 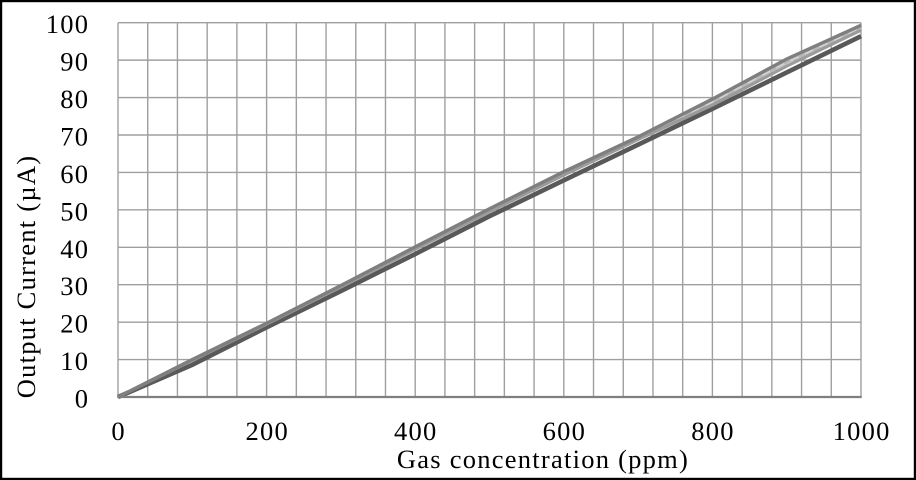 What do you see at coordinates (74, 62) in the screenshot?
I see `svg-text: 90` at bounding box center [74, 62].